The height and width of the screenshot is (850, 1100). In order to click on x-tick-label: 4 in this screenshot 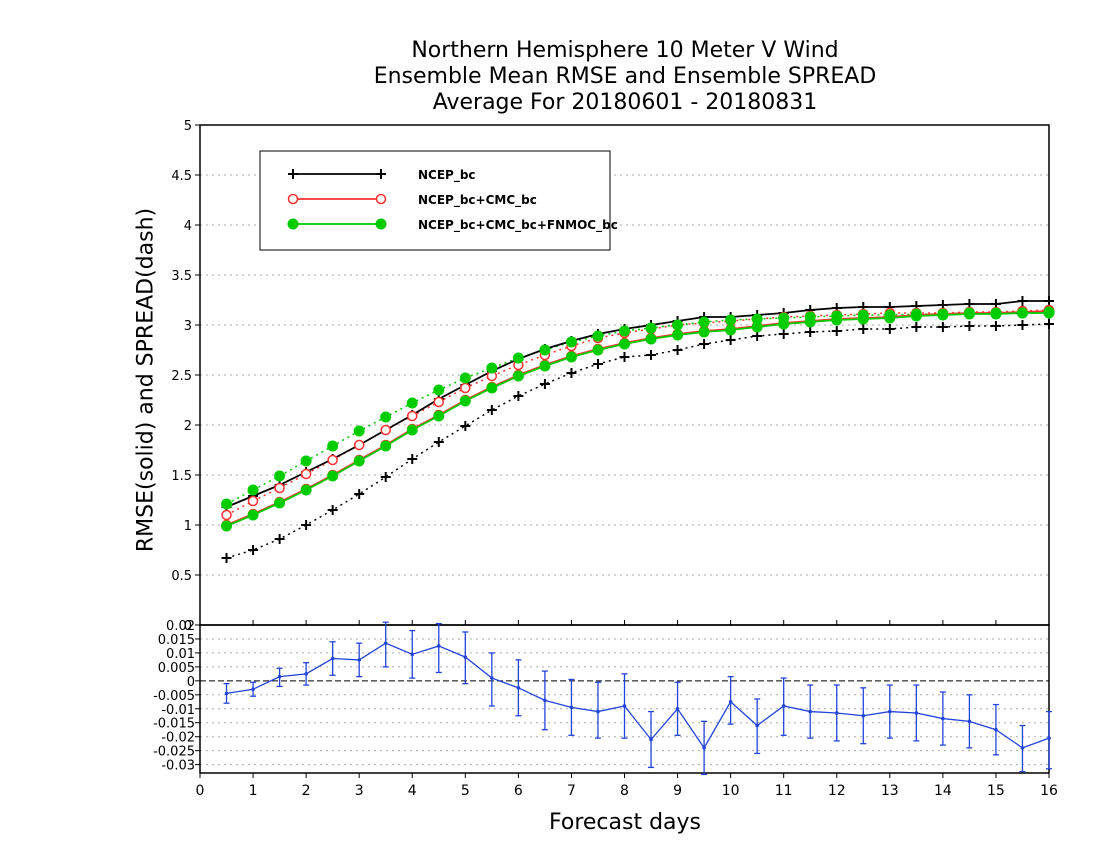, I will do `click(412, 791)`.